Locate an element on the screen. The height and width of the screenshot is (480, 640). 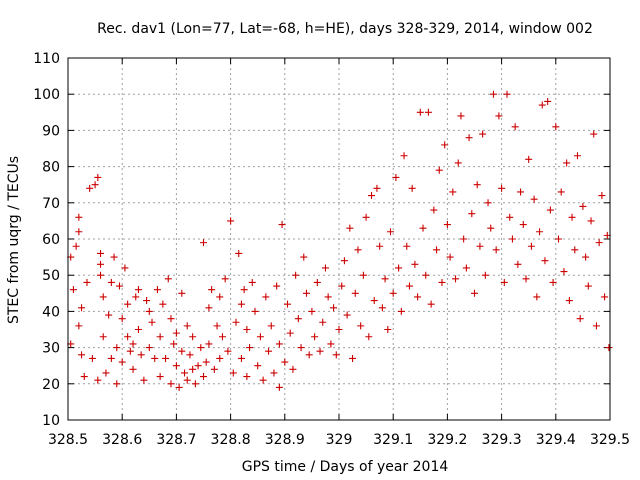
x-tick-label: 328.6 is located at coordinates (122, 440).